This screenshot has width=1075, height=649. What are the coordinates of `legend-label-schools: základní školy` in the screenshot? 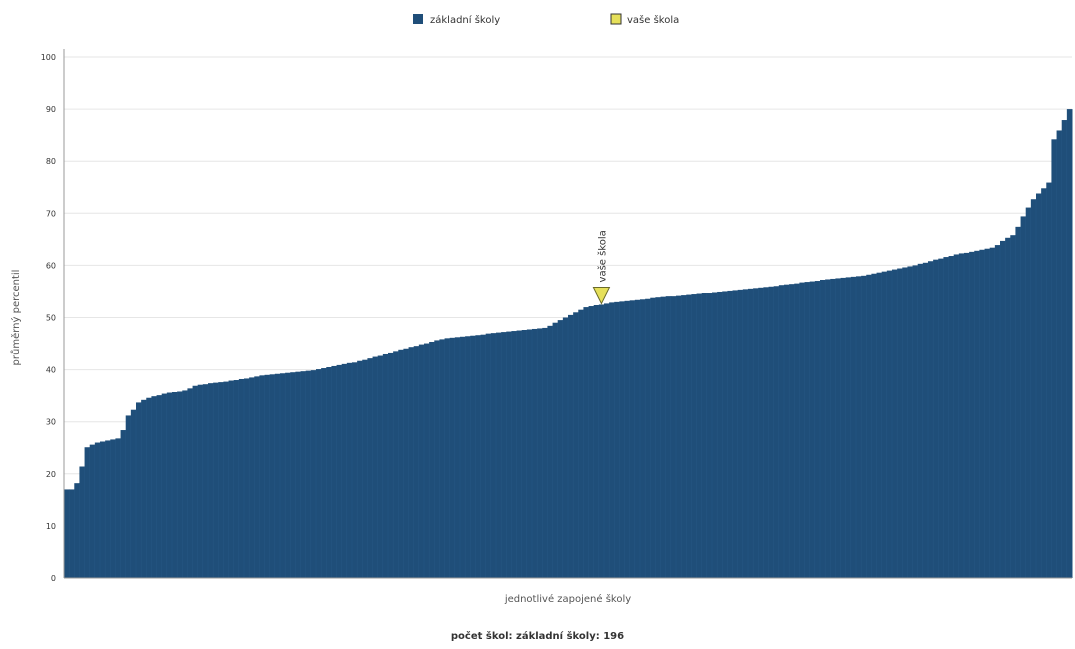 It's located at (465, 20).